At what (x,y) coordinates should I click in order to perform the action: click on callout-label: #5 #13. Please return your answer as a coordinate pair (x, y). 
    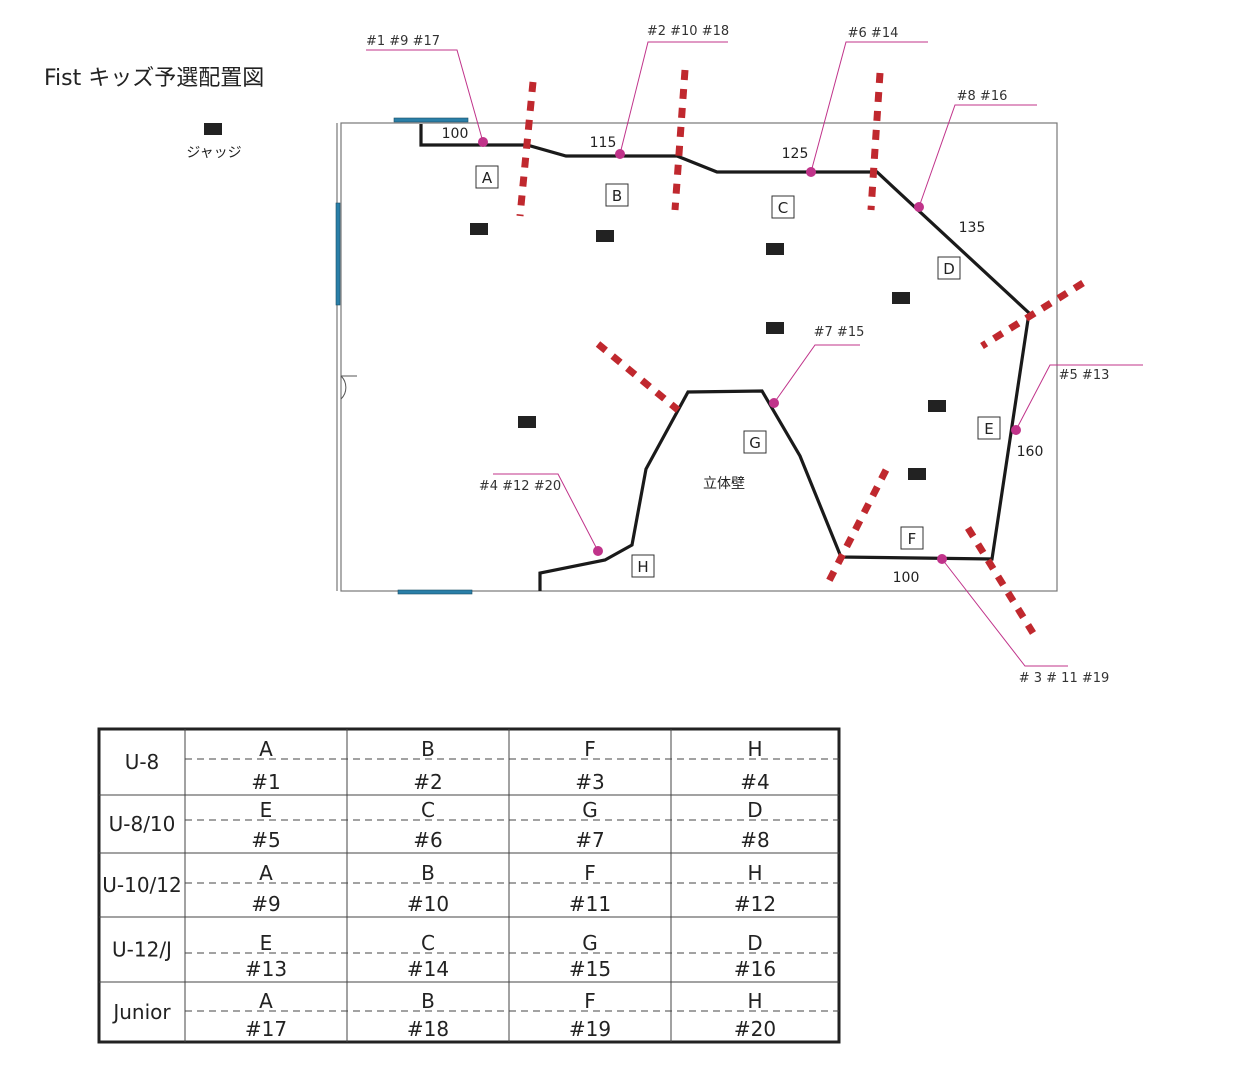
    Looking at the image, I should click on (1084, 375).